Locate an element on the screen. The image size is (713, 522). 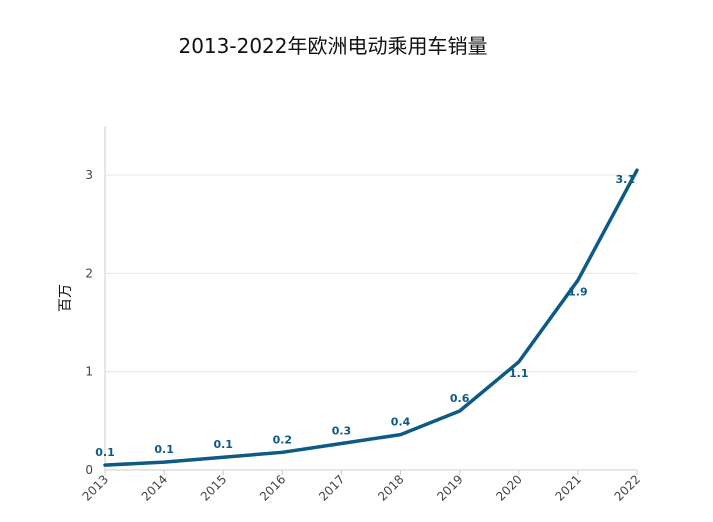
x-tick-label: 2017 is located at coordinates (331, 487).